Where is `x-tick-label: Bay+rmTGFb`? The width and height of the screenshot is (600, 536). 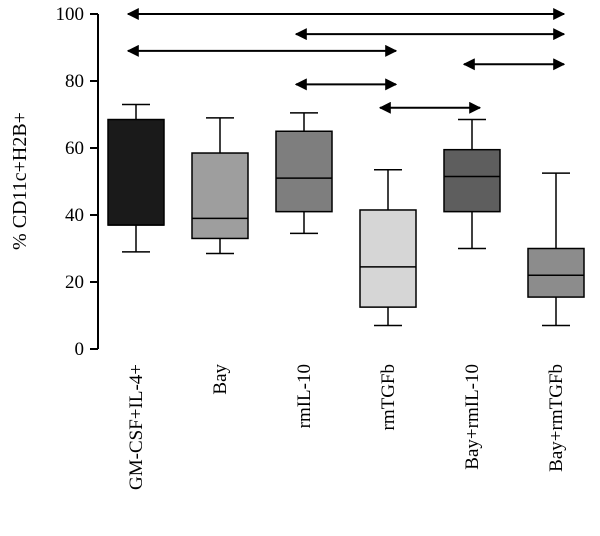
x-tick-label: Bay+rmTGFb is located at coordinates (556, 418).